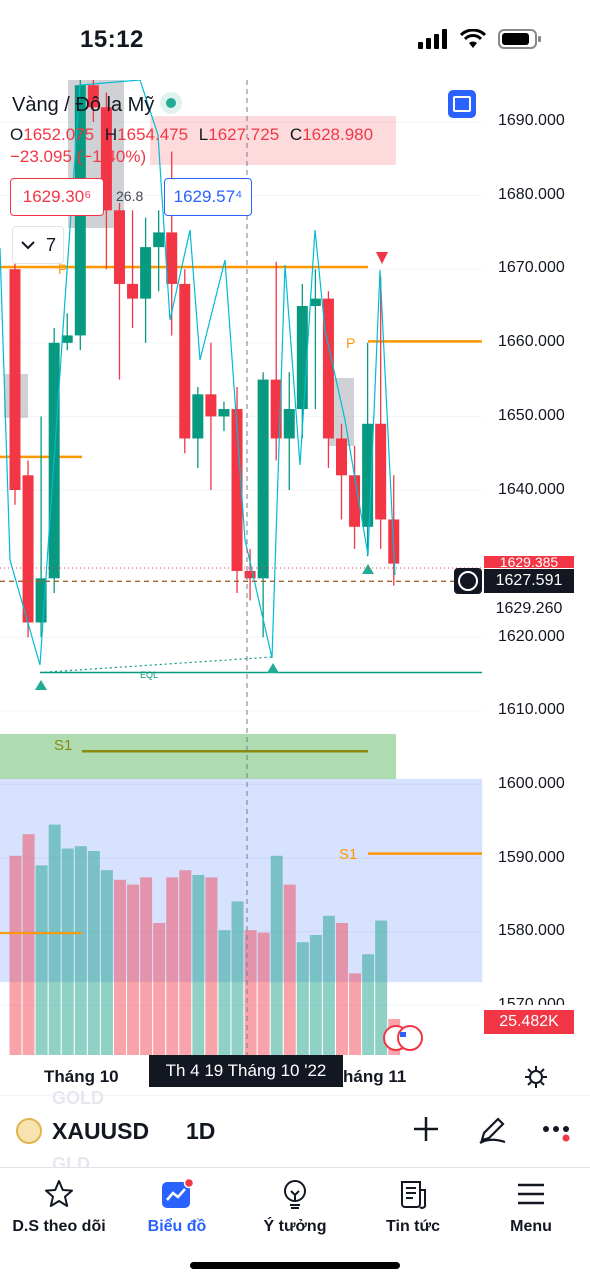  I want to click on swing-high-marker-icon, so click(382, 258).